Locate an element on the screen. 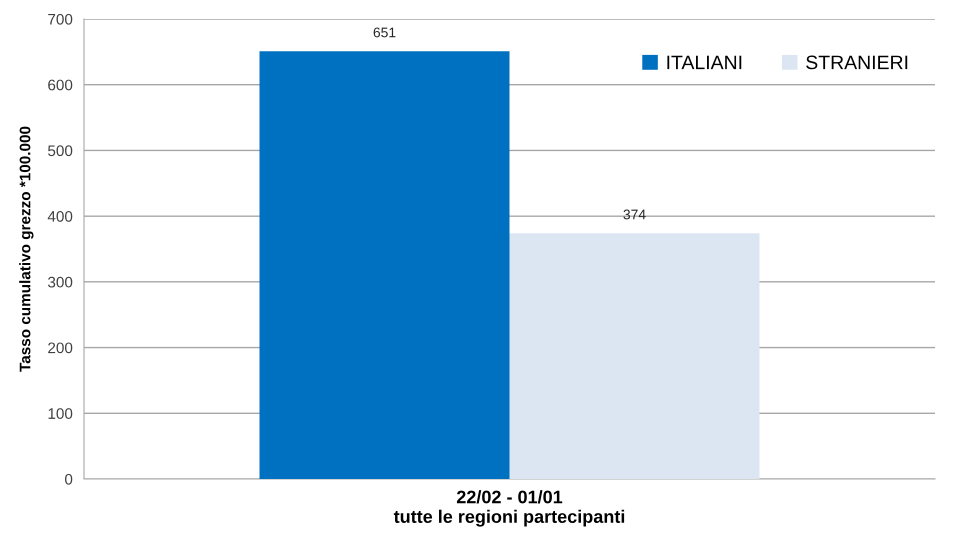  data-label: 374 is located at coordinates (634, 215).